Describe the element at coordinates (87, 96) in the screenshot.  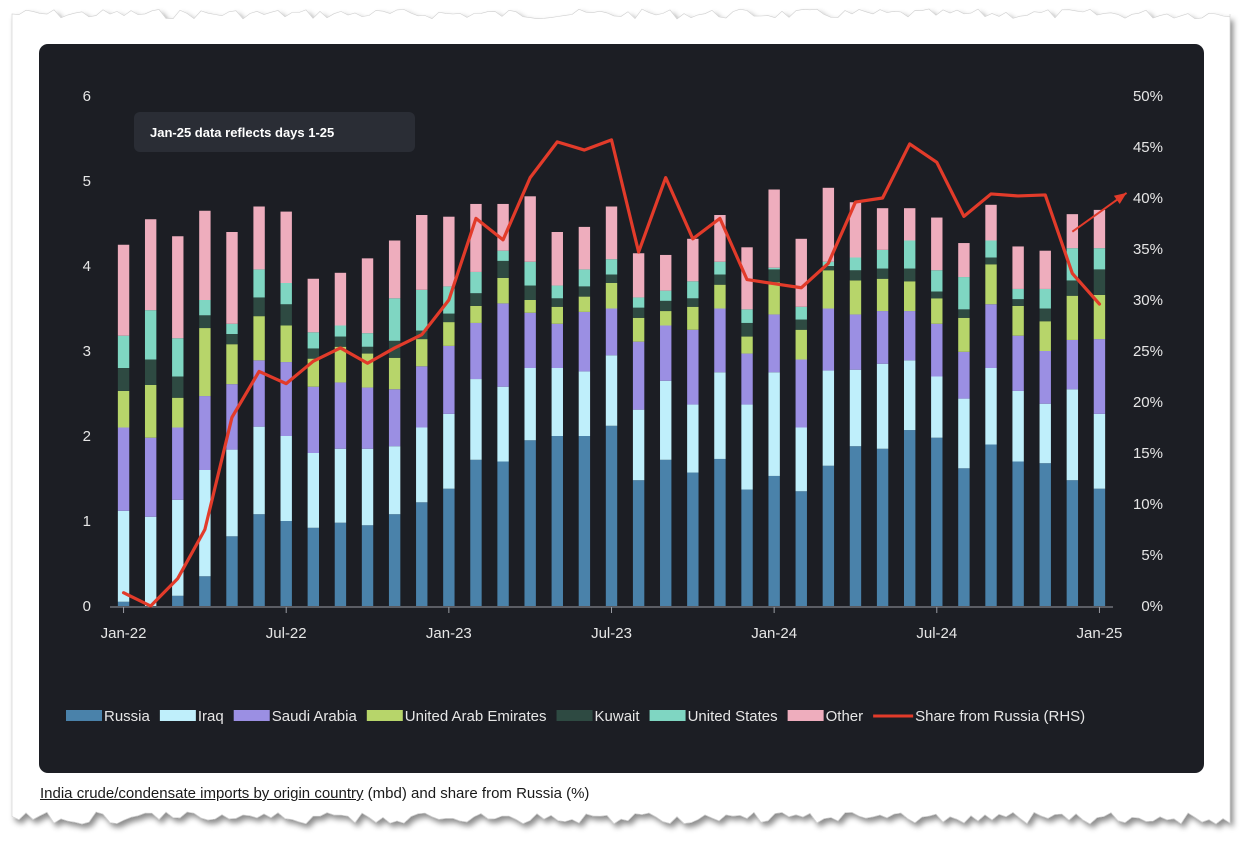
I see `y-left-tick-label: 6` at that location.